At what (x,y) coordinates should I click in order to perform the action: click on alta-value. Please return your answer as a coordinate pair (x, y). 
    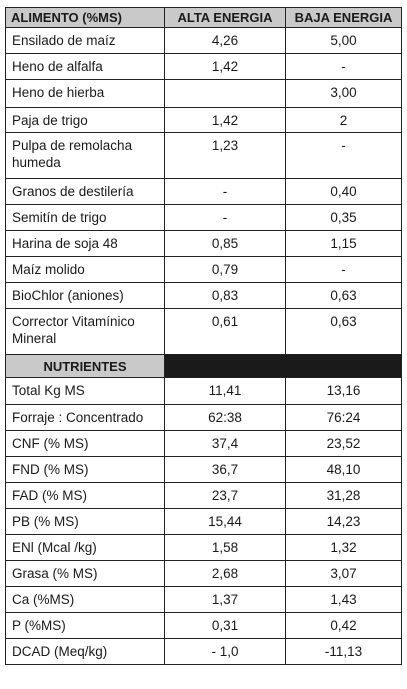
    Looking at the image, I should click on (225, 93).